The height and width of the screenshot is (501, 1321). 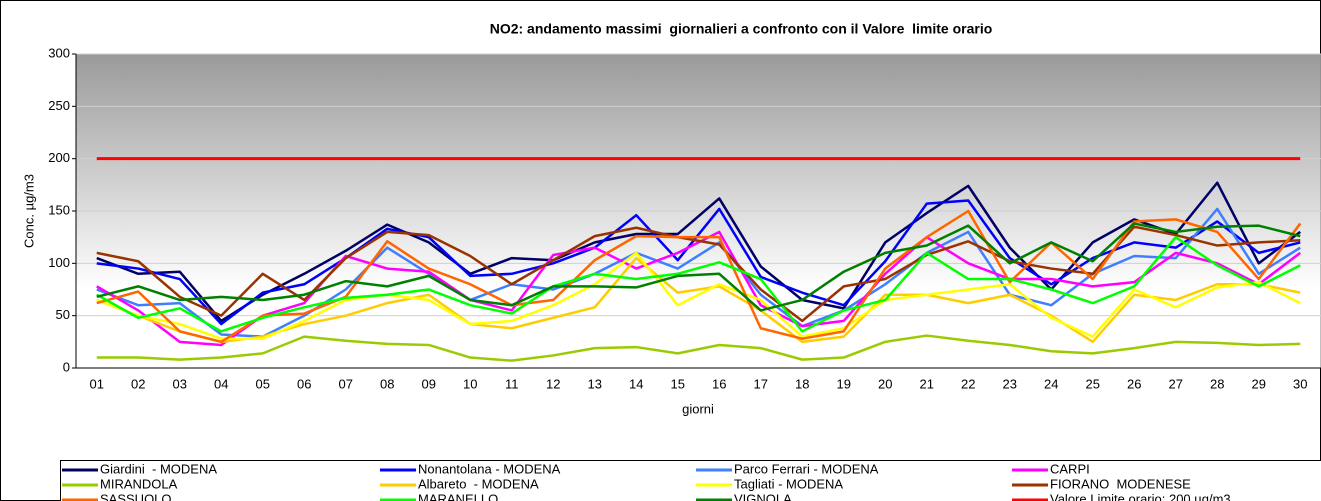 I want to click on x-tick-label: 09, so click(x=429, y=383).